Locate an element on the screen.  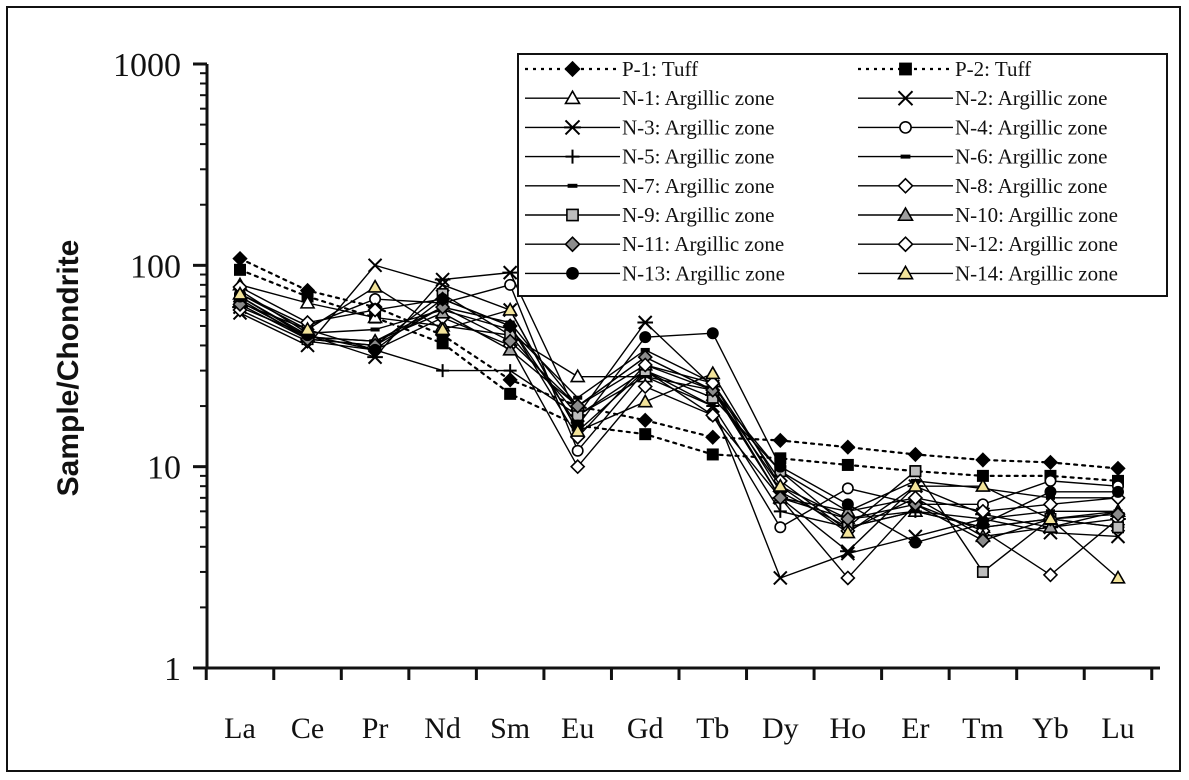
data-point-s2-ho is located at coordinates (847, 464).